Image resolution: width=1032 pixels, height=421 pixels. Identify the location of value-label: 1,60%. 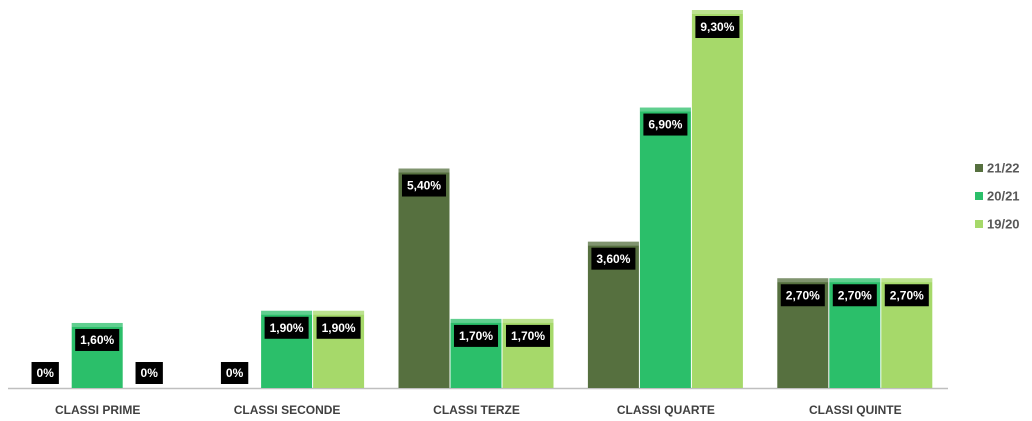
(97, 339).